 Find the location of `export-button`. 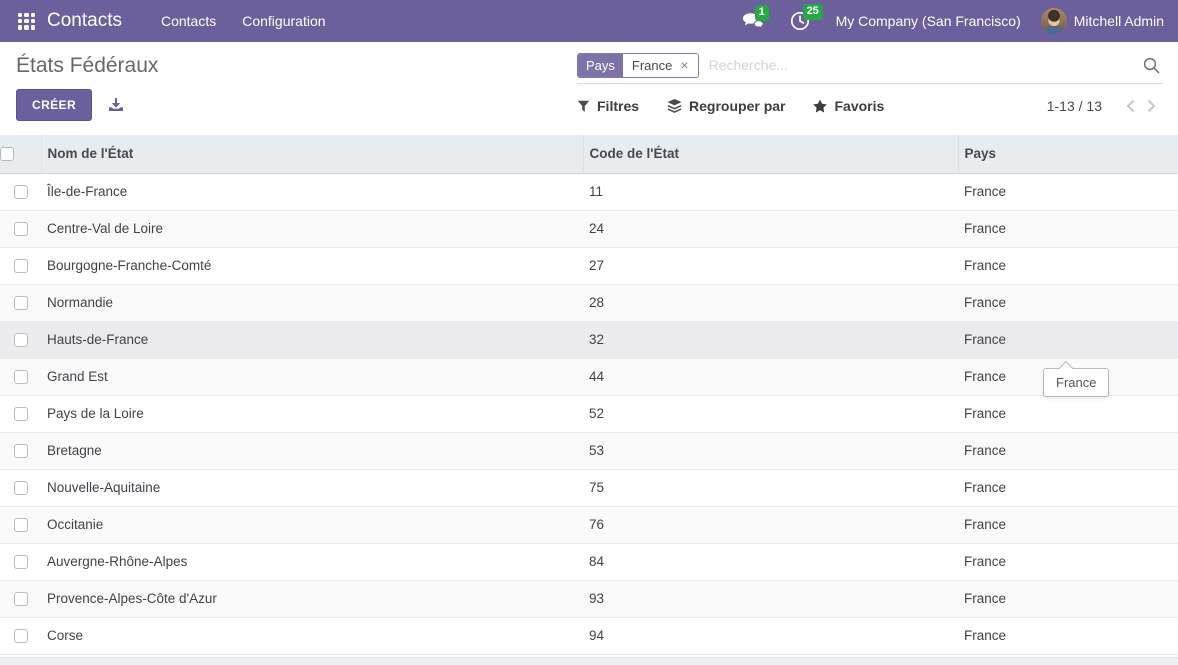

export-button is located at coordinates (116, 105).